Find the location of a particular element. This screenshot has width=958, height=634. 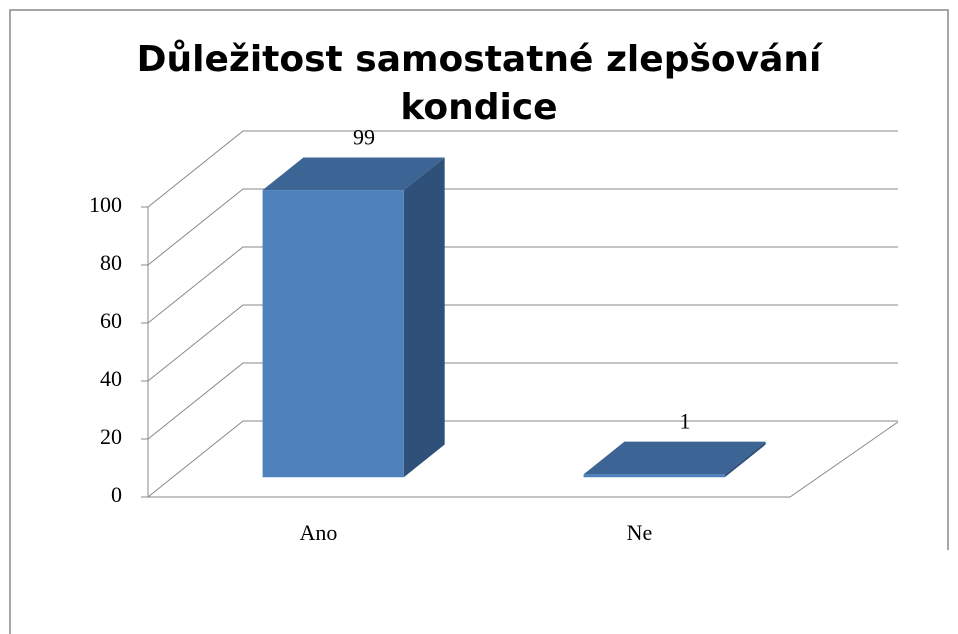

value-label: 99 is located at coordinates (364, 137).